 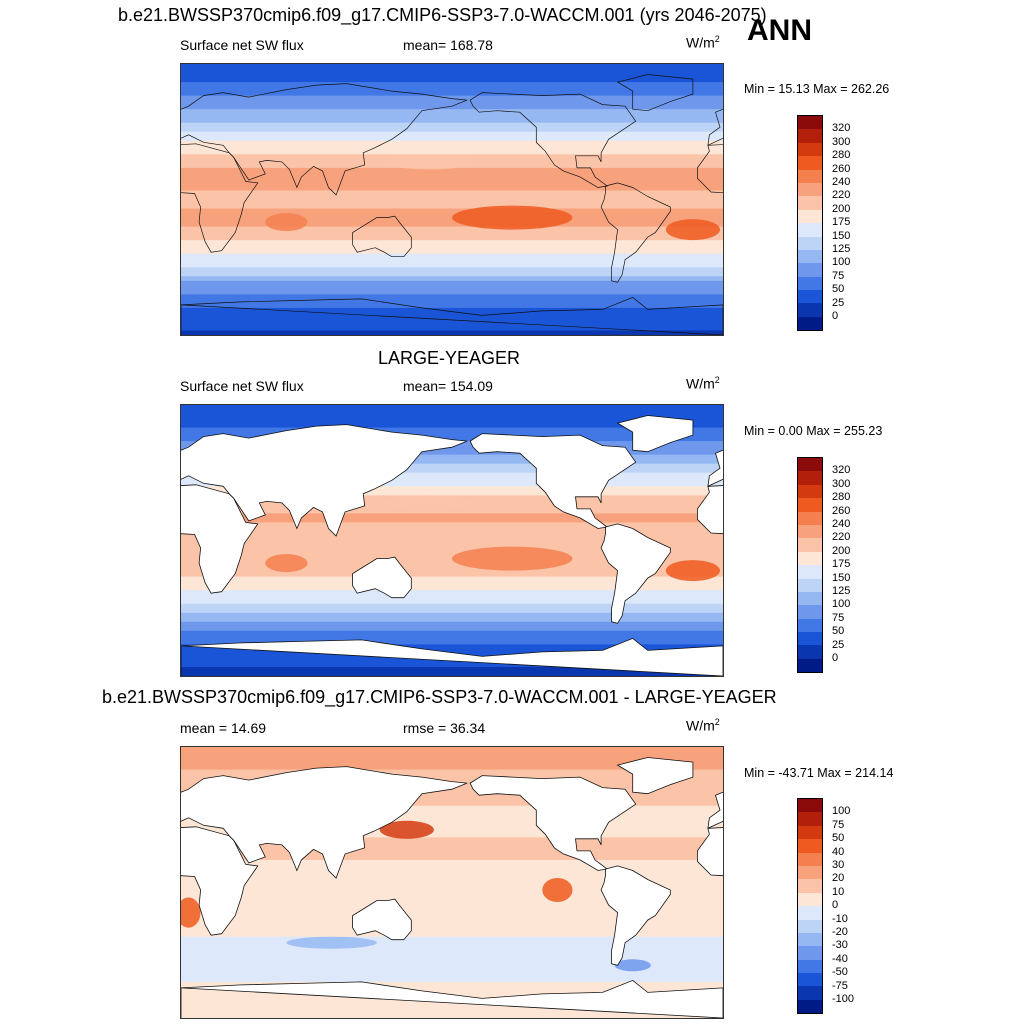 I want to click on land-eurasia, so click(x=452, y=139).